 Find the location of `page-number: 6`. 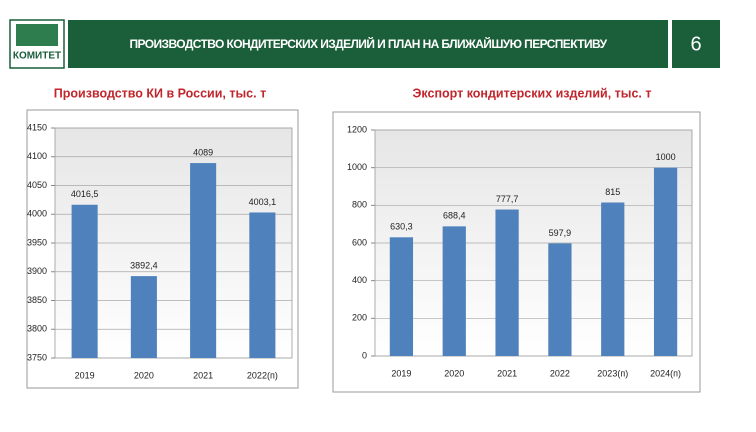

page-number: 6 is located at coordinates (695, 44).